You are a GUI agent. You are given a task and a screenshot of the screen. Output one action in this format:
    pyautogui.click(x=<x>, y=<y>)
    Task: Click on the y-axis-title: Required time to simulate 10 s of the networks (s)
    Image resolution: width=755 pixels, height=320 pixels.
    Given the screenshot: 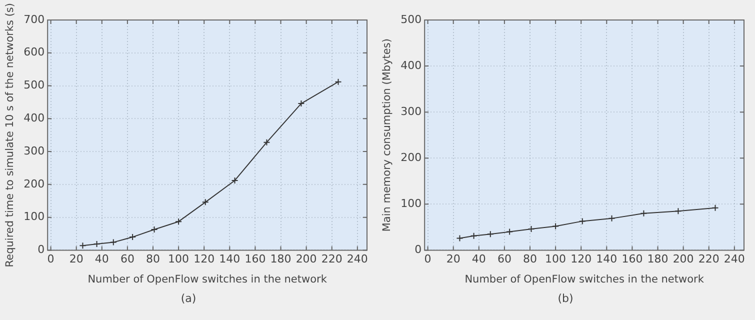 What is the action you would take?
    pyautogui.click(x=10, y=135)
    